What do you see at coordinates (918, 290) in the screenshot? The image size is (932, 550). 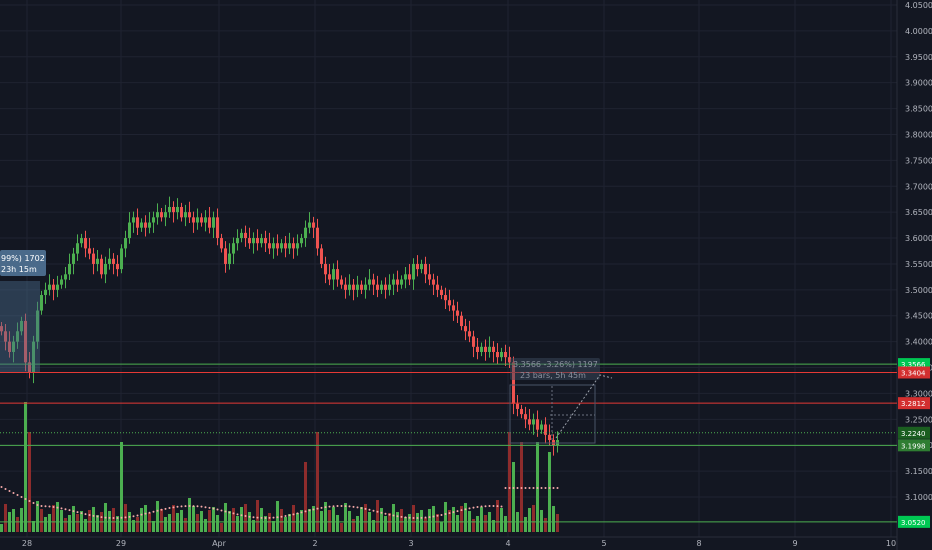 I see `price-tick-label: 3.5000` at bounding box center [918, 290].